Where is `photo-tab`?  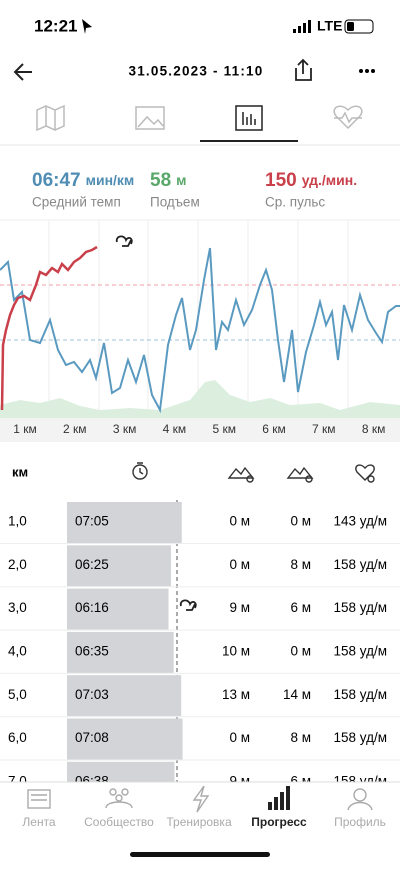
photo-tab is located at coordinates (150, 118).